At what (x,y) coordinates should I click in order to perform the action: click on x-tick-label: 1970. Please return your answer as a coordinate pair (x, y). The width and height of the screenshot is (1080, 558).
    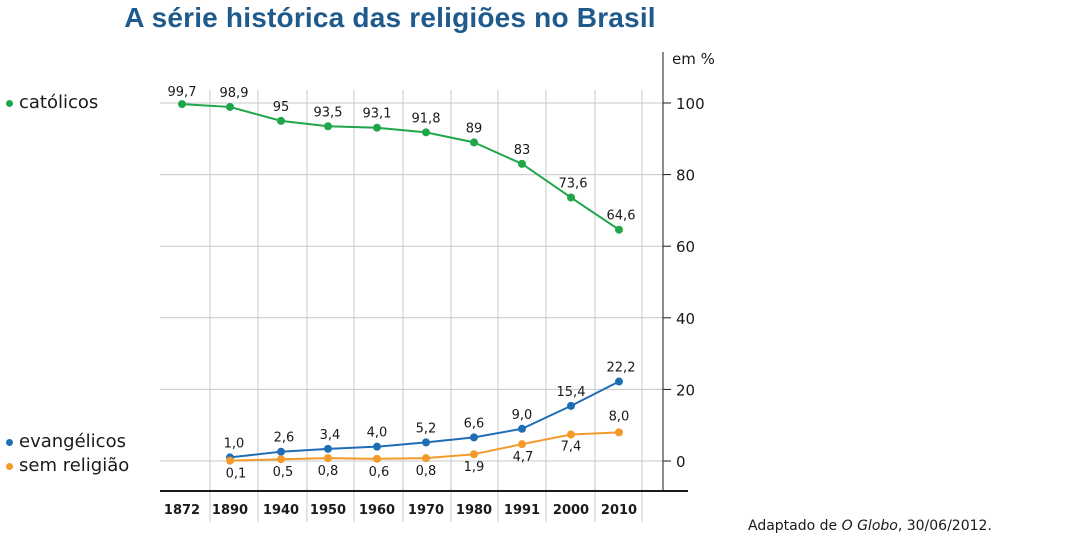
    Looking at the image, I should click on (426, 510).